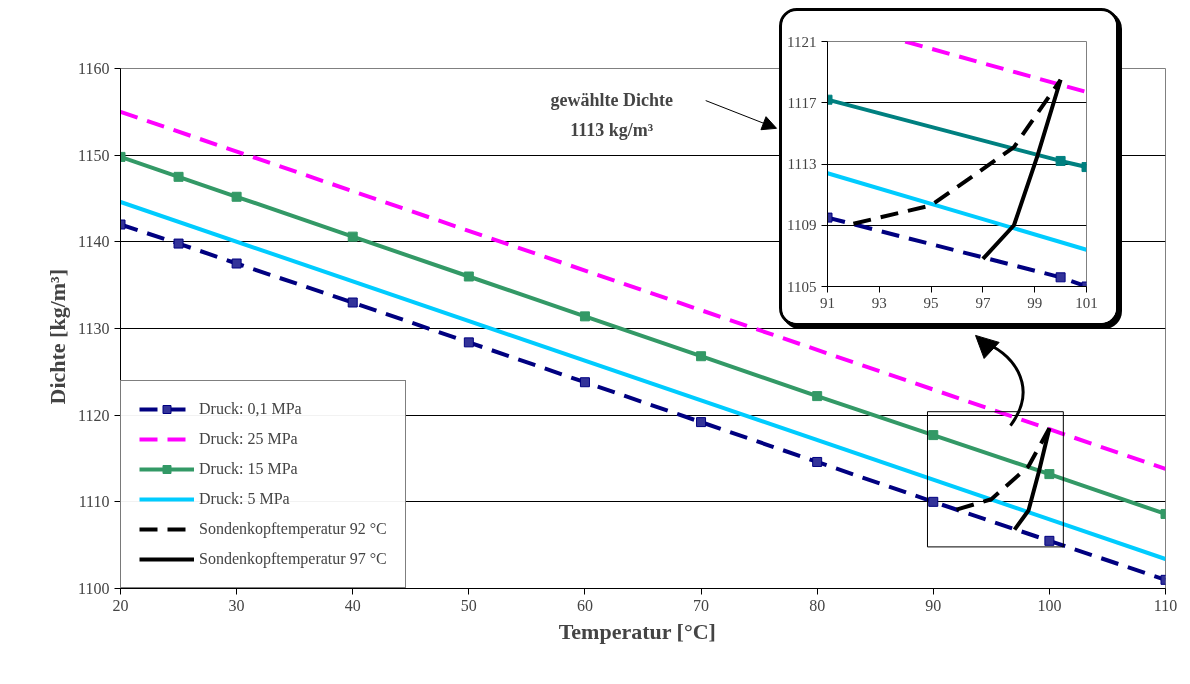 The height and width of the screenshot is (684, 1190). I want to click on legend-label: Druck: 25 MPa, so click(248, 439).